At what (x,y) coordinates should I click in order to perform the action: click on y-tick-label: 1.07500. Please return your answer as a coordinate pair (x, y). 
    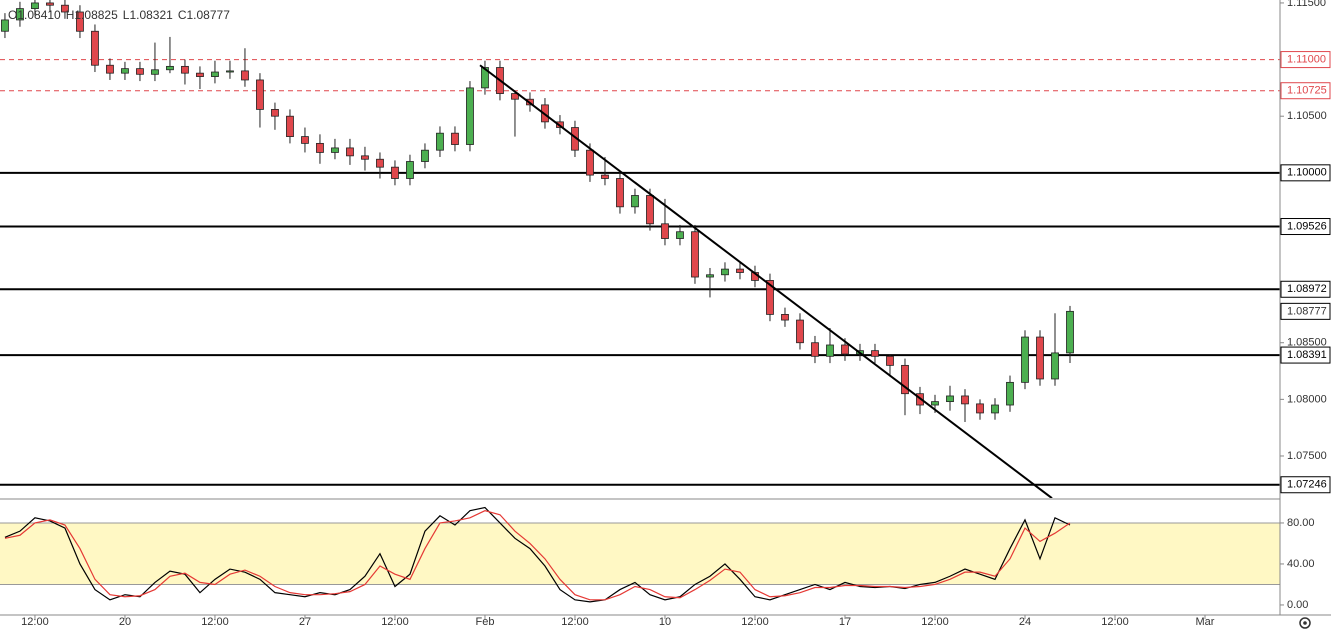
    Looking at the image, I should click on (1307, 456).